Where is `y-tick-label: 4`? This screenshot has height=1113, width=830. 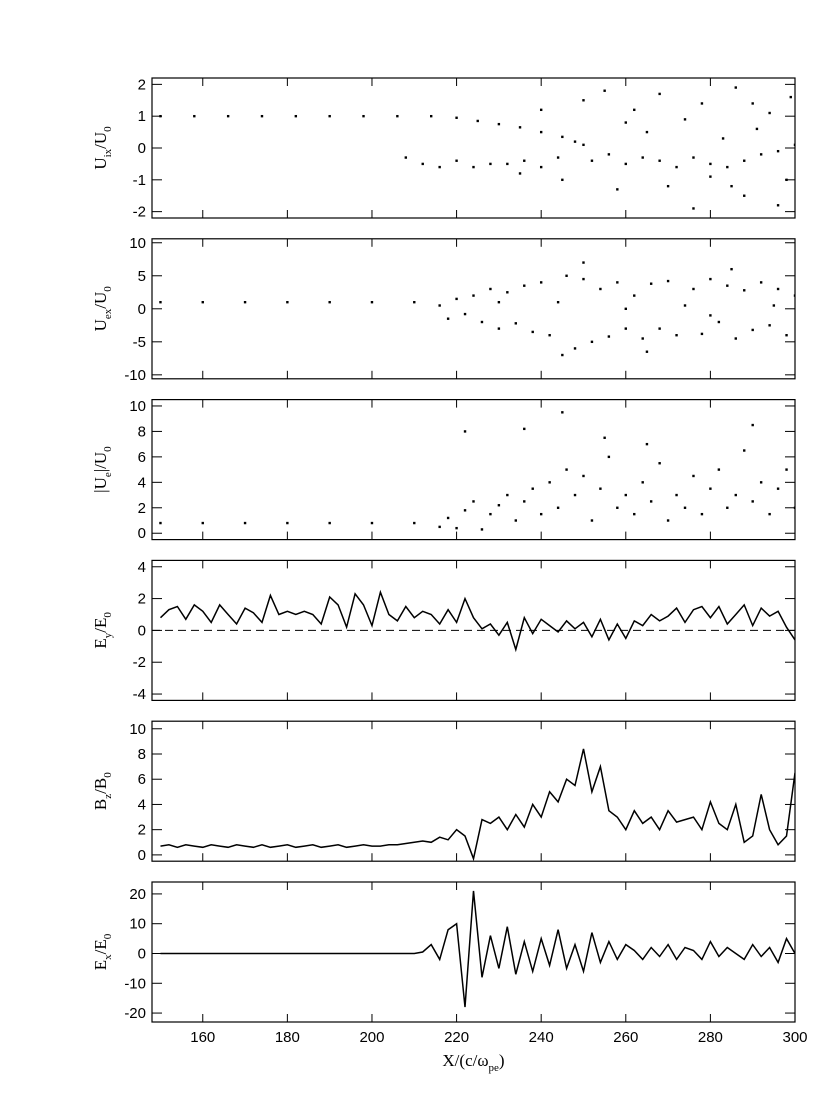 y-tick-label: 4 is located at coordinates (142, 567).